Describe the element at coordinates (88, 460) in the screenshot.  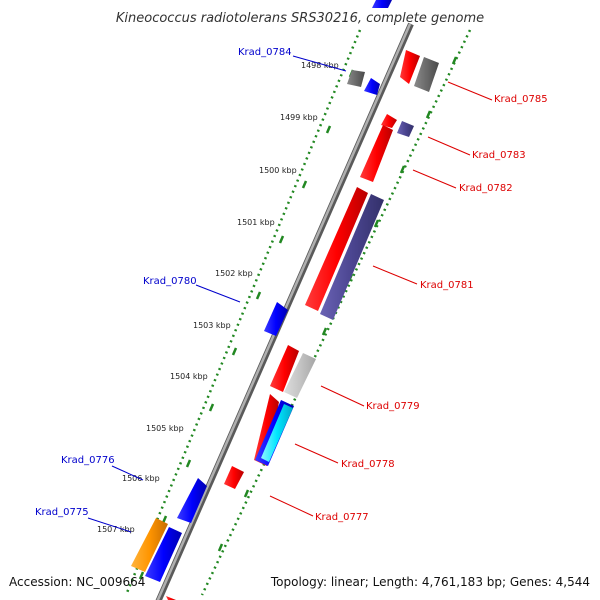
I see `gene-label: Krad_0776` at that location.